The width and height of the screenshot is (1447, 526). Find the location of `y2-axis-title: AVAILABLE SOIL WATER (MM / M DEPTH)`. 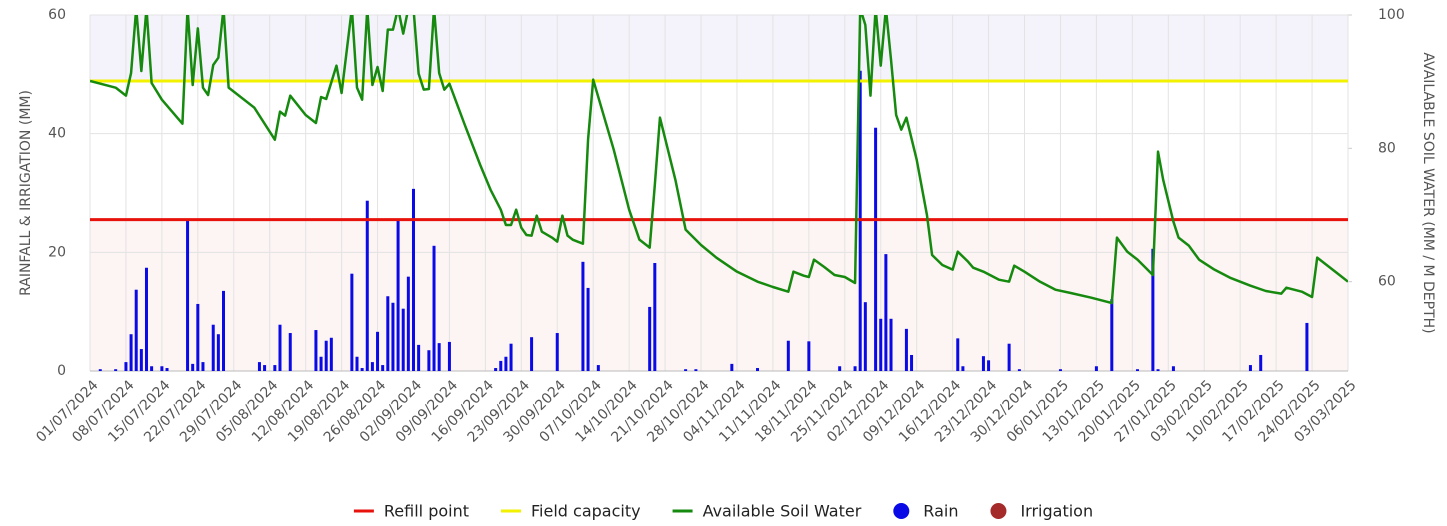

y2-axis-title: AVAILABLE SOIL WATER (MM / M DEPTH) is located at coordinates (1428, 192).